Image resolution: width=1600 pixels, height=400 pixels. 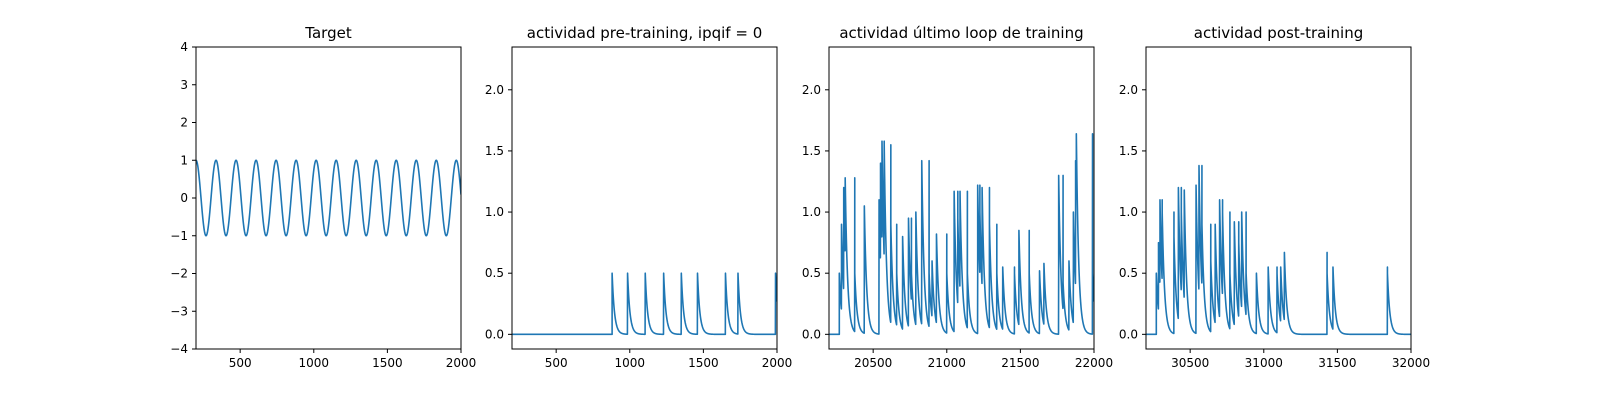 What do you see at coordinates (873, 363) in the screenshot?
I see `x-tick-label: 20500` at bounding box center [873, 363].